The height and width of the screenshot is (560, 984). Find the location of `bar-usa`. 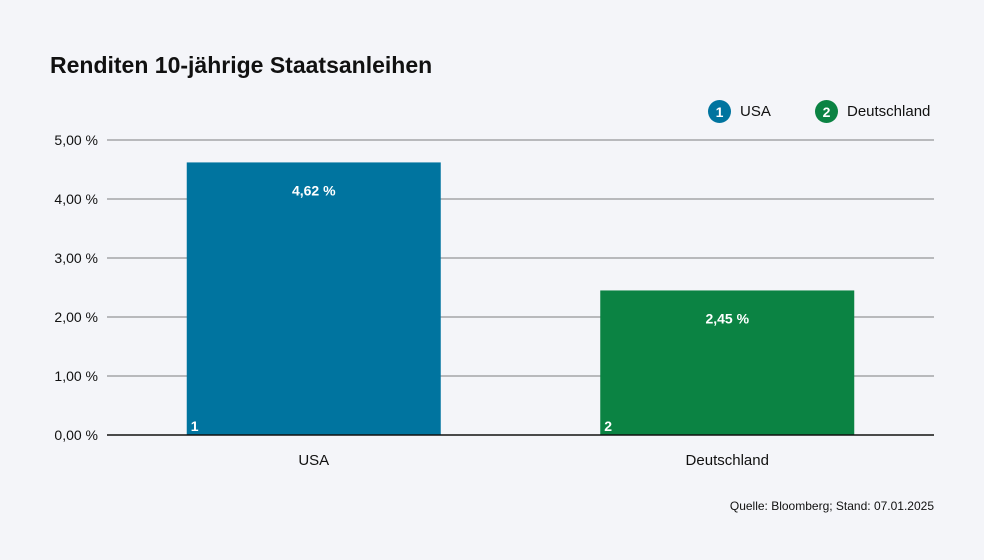

bar-usa is located at coordinates (313, 299).